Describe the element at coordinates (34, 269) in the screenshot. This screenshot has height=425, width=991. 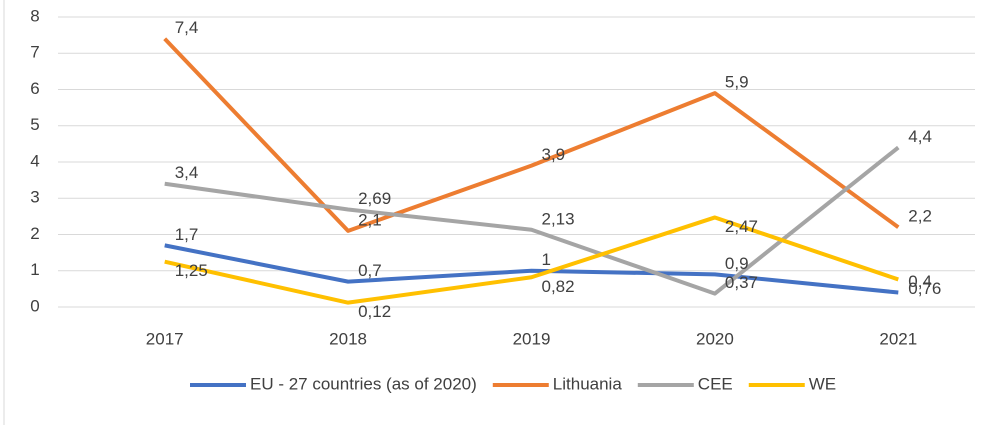
I see `y-tick-label: 1` at that location.